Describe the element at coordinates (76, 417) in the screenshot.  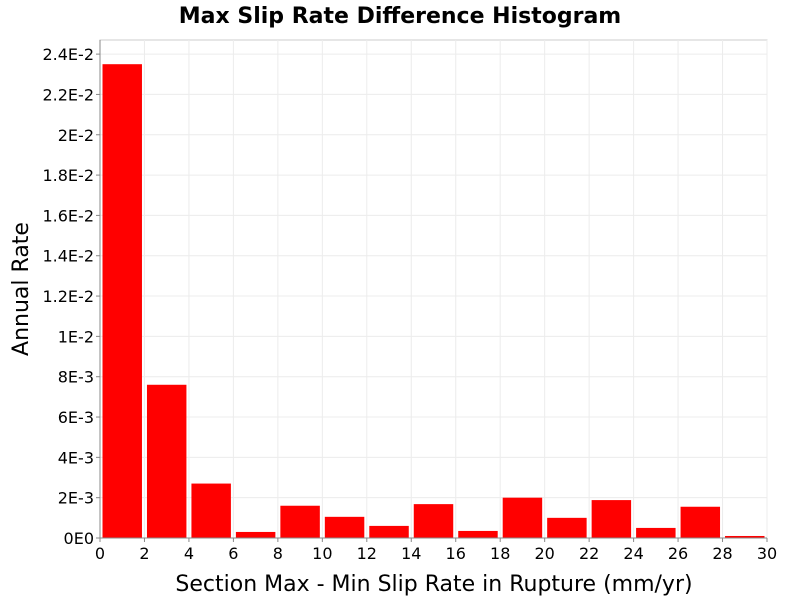
I see `y-tick-label: 6E-3` at that location.